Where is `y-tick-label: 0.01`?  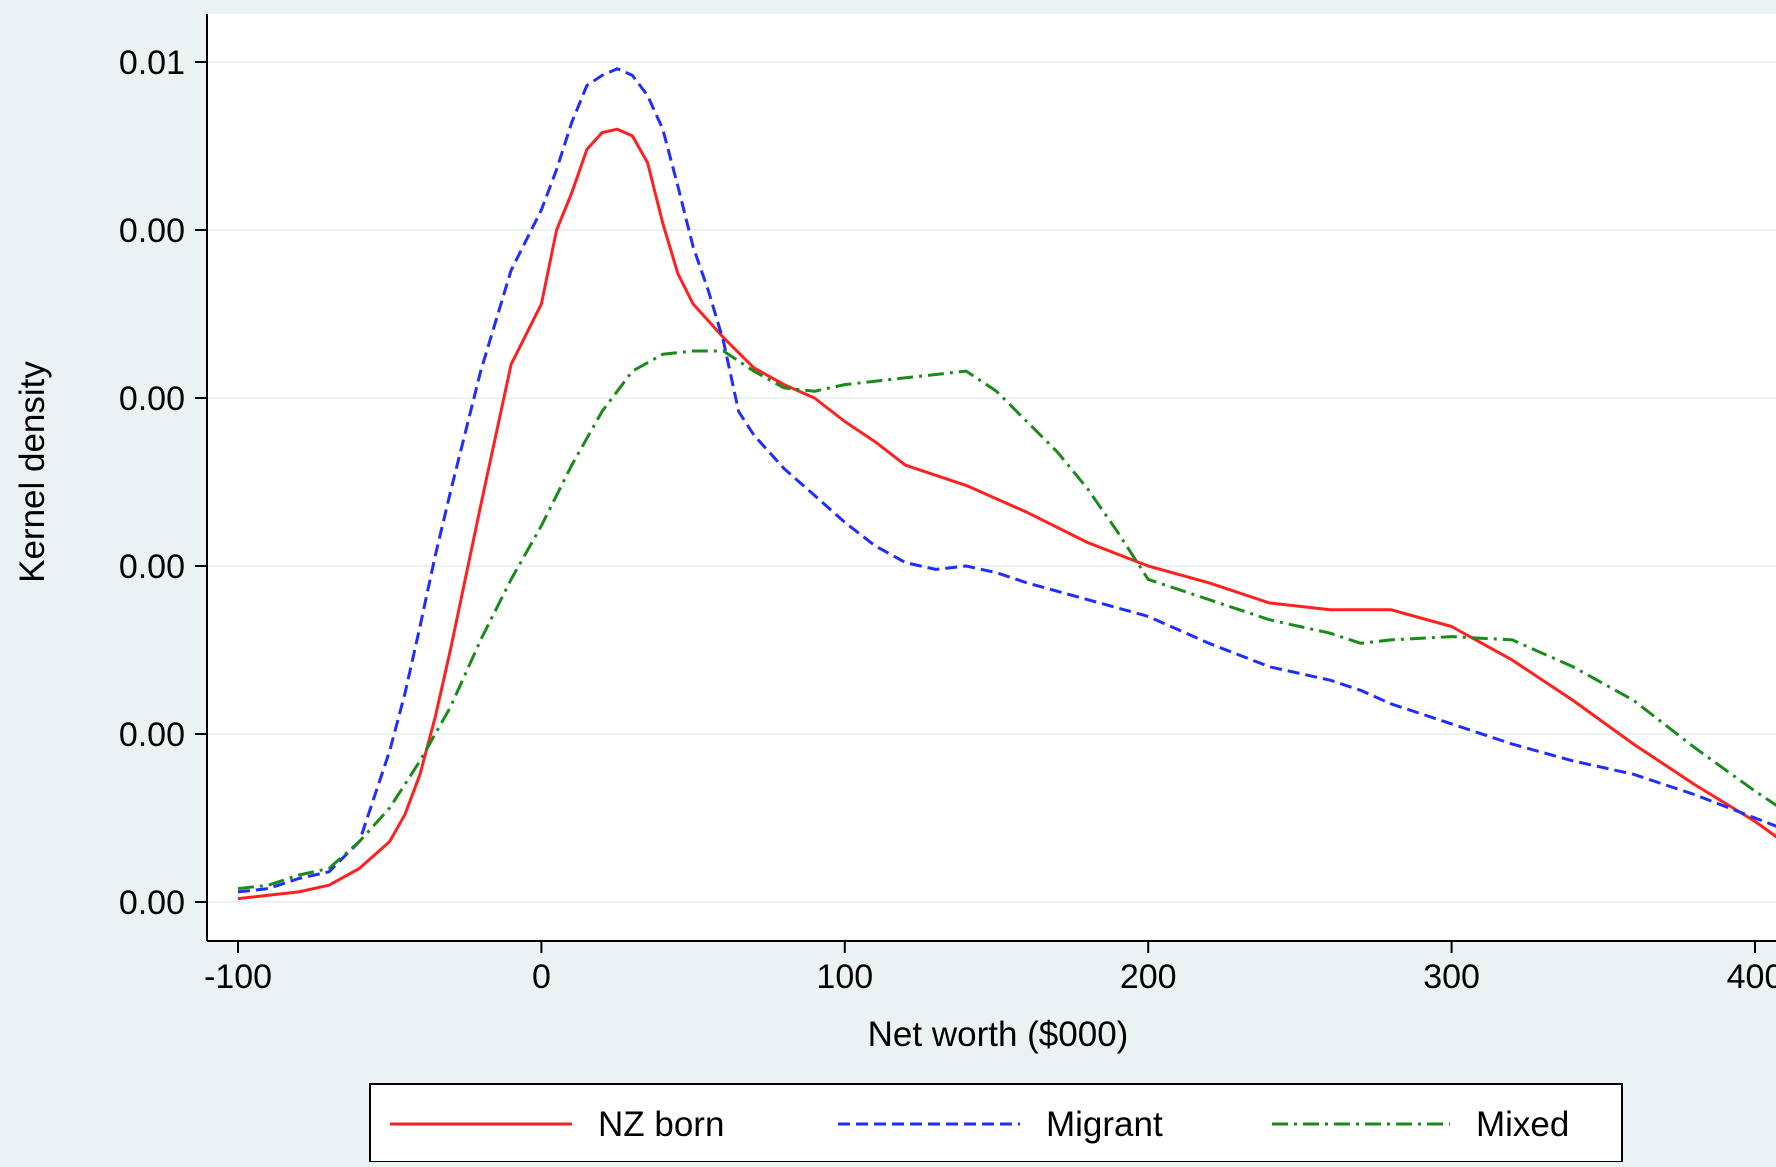 y-tick-label: 0.01 is located at coordinates (152, 63).